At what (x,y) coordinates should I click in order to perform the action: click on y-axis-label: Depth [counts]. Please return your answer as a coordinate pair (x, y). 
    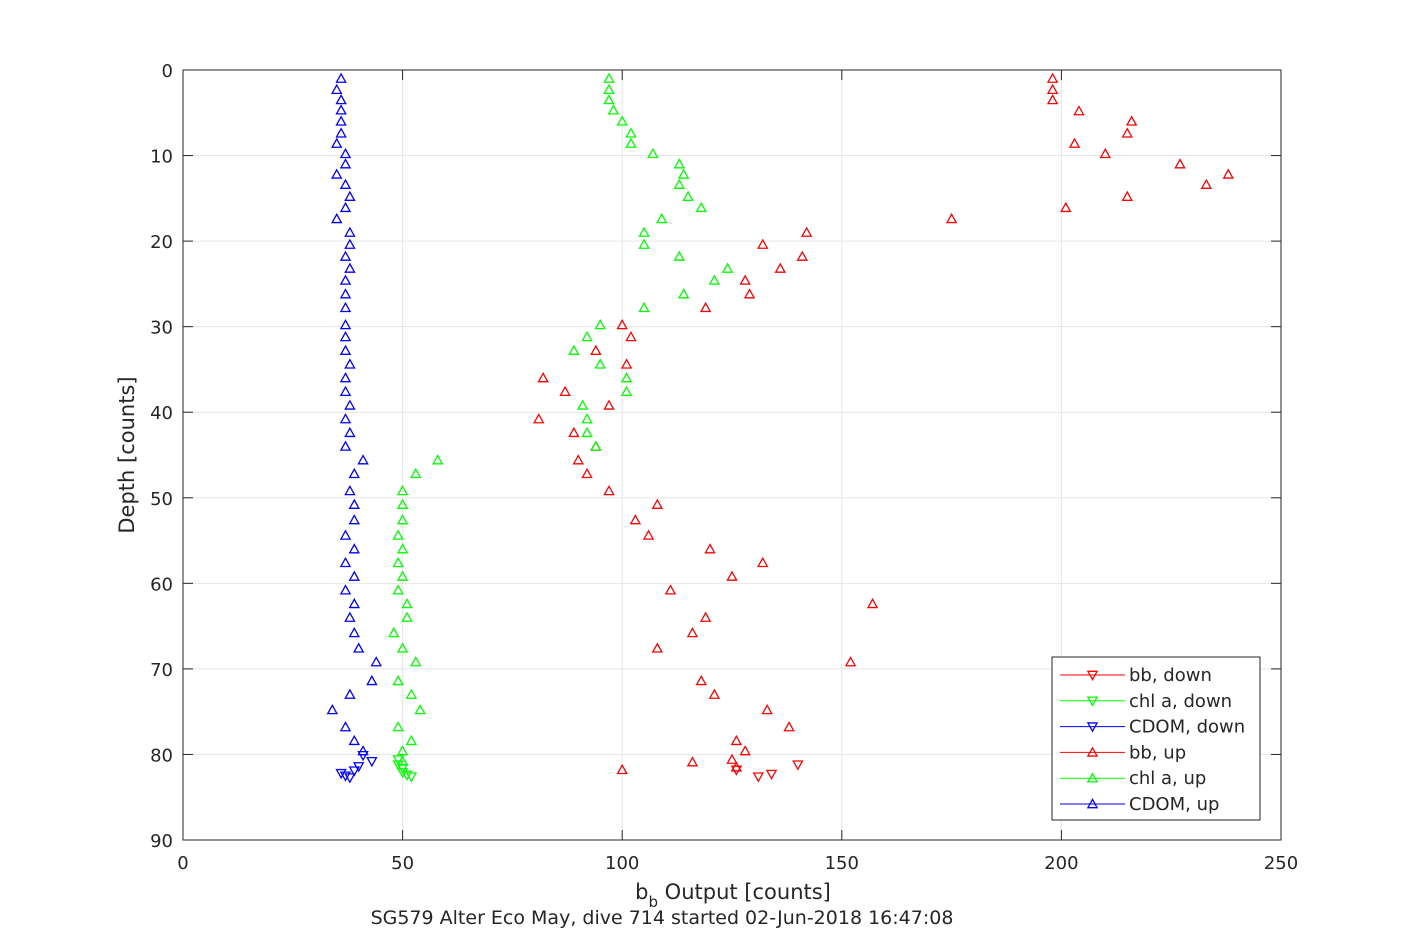
    Looking at the image, I should click on (127, 454).